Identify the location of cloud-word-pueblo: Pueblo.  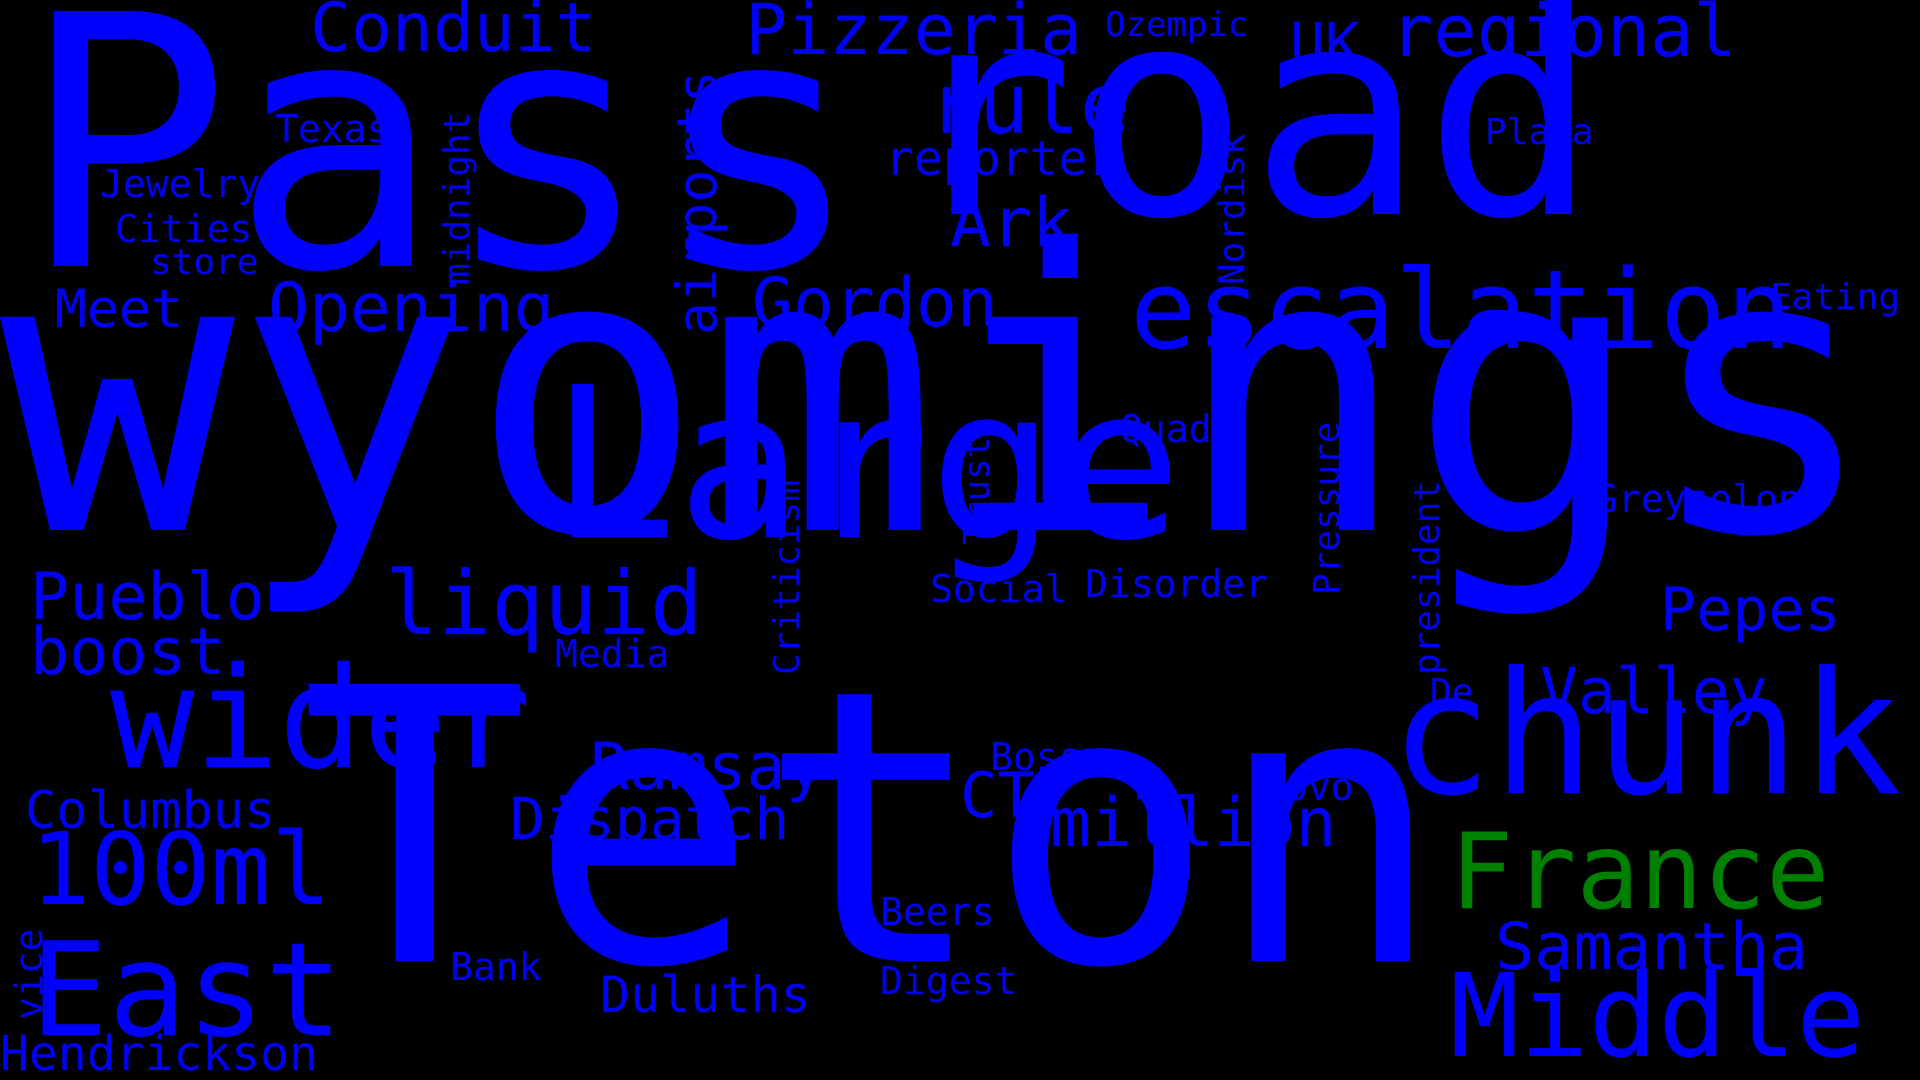
(147, 597).